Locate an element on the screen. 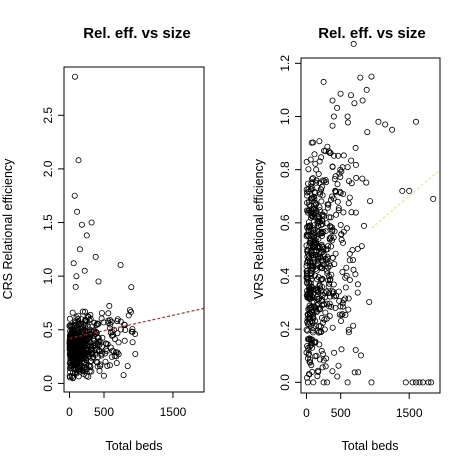 The width and height of the screenshot is (474, 473). x-axis-label-vrs: Total beds is located at coordinates (370, 446).